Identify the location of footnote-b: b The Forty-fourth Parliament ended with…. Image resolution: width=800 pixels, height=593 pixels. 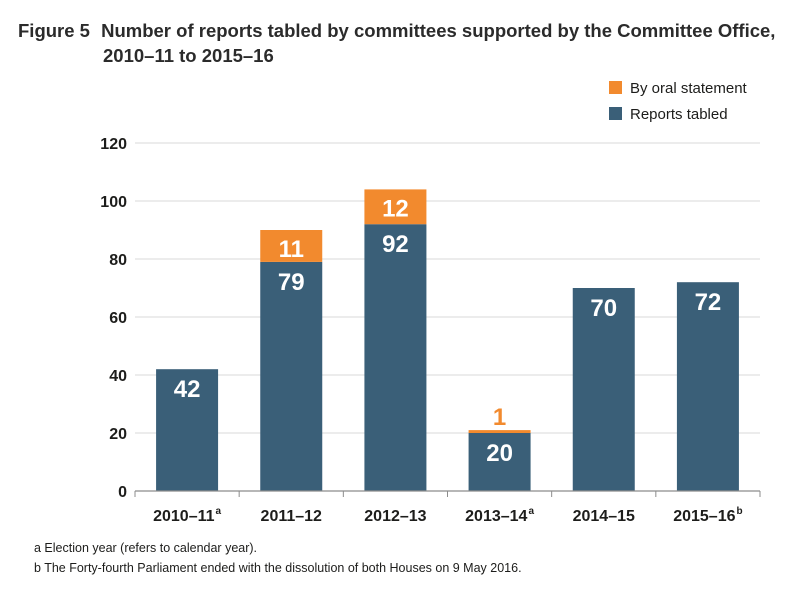
(278, 568).